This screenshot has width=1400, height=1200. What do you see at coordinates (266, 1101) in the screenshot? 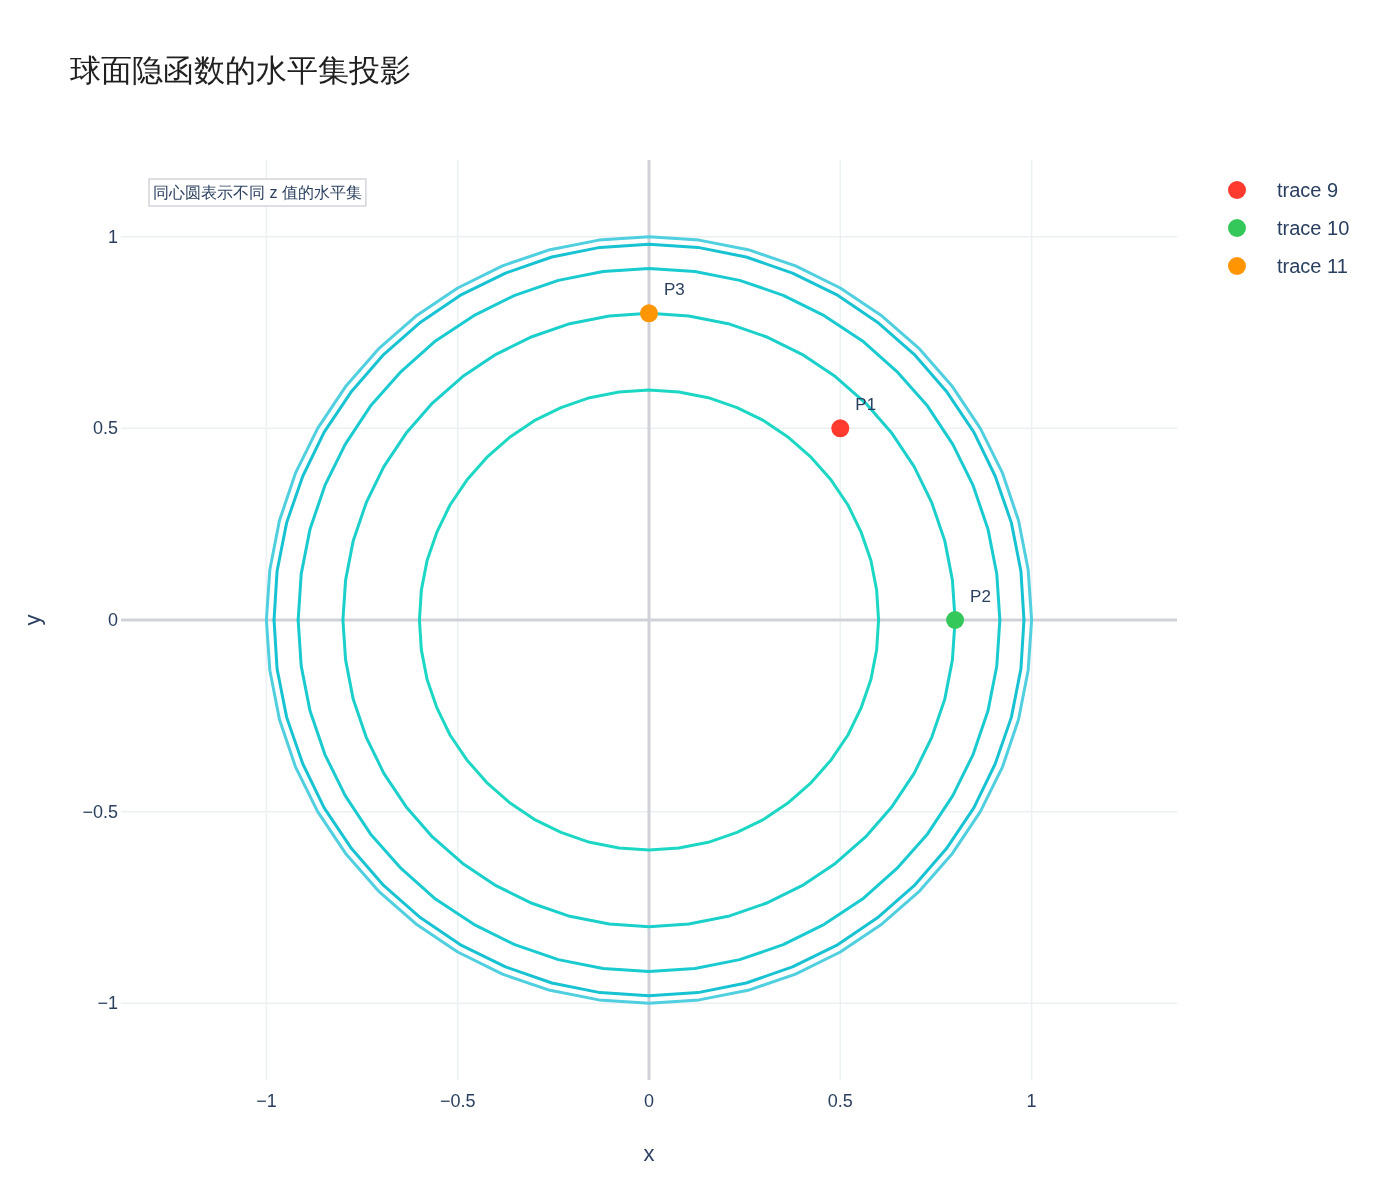
I see `x-tick-label: −1` at bounding box center [266, 1101].